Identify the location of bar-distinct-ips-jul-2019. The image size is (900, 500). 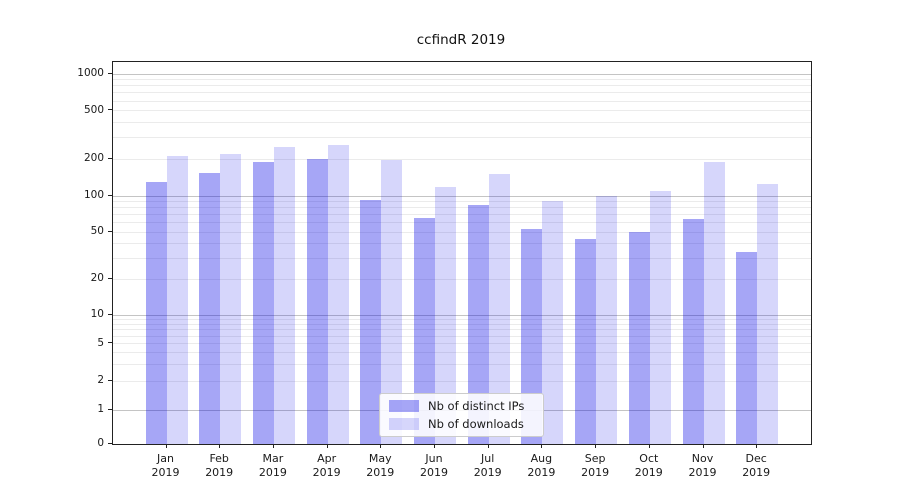
(478, 324).